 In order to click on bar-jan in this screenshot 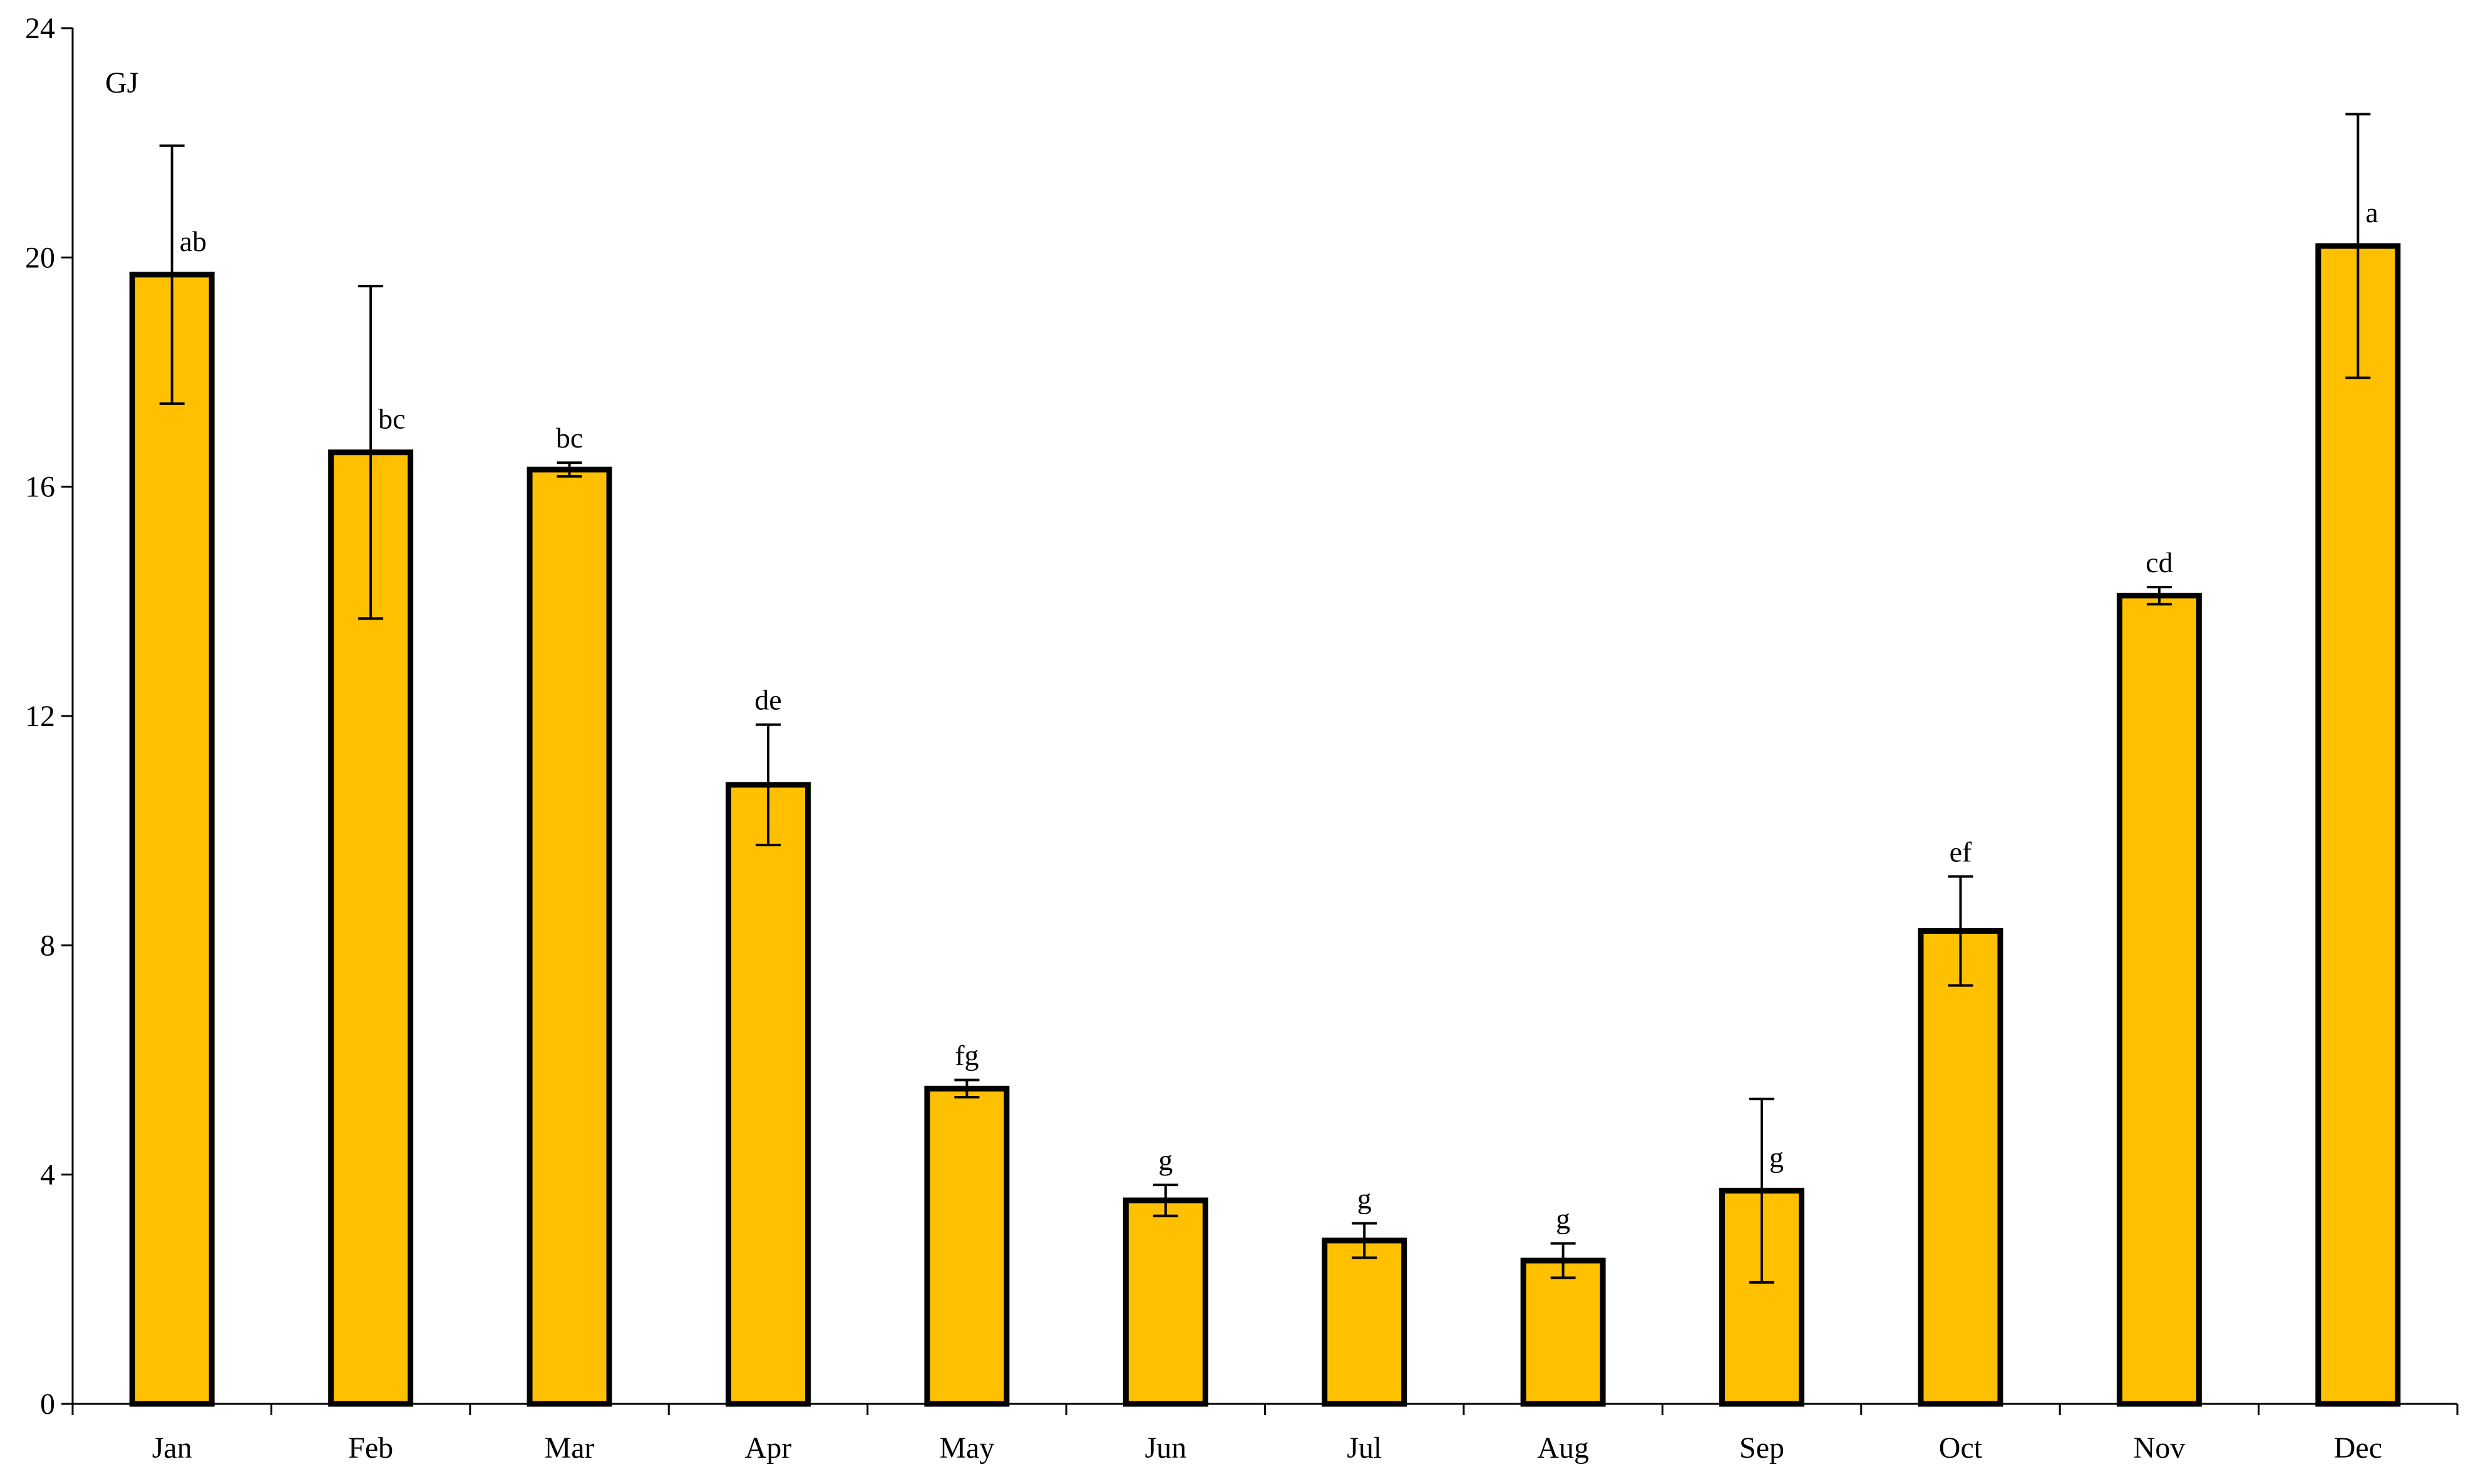, I will do `click(172, 839)`.